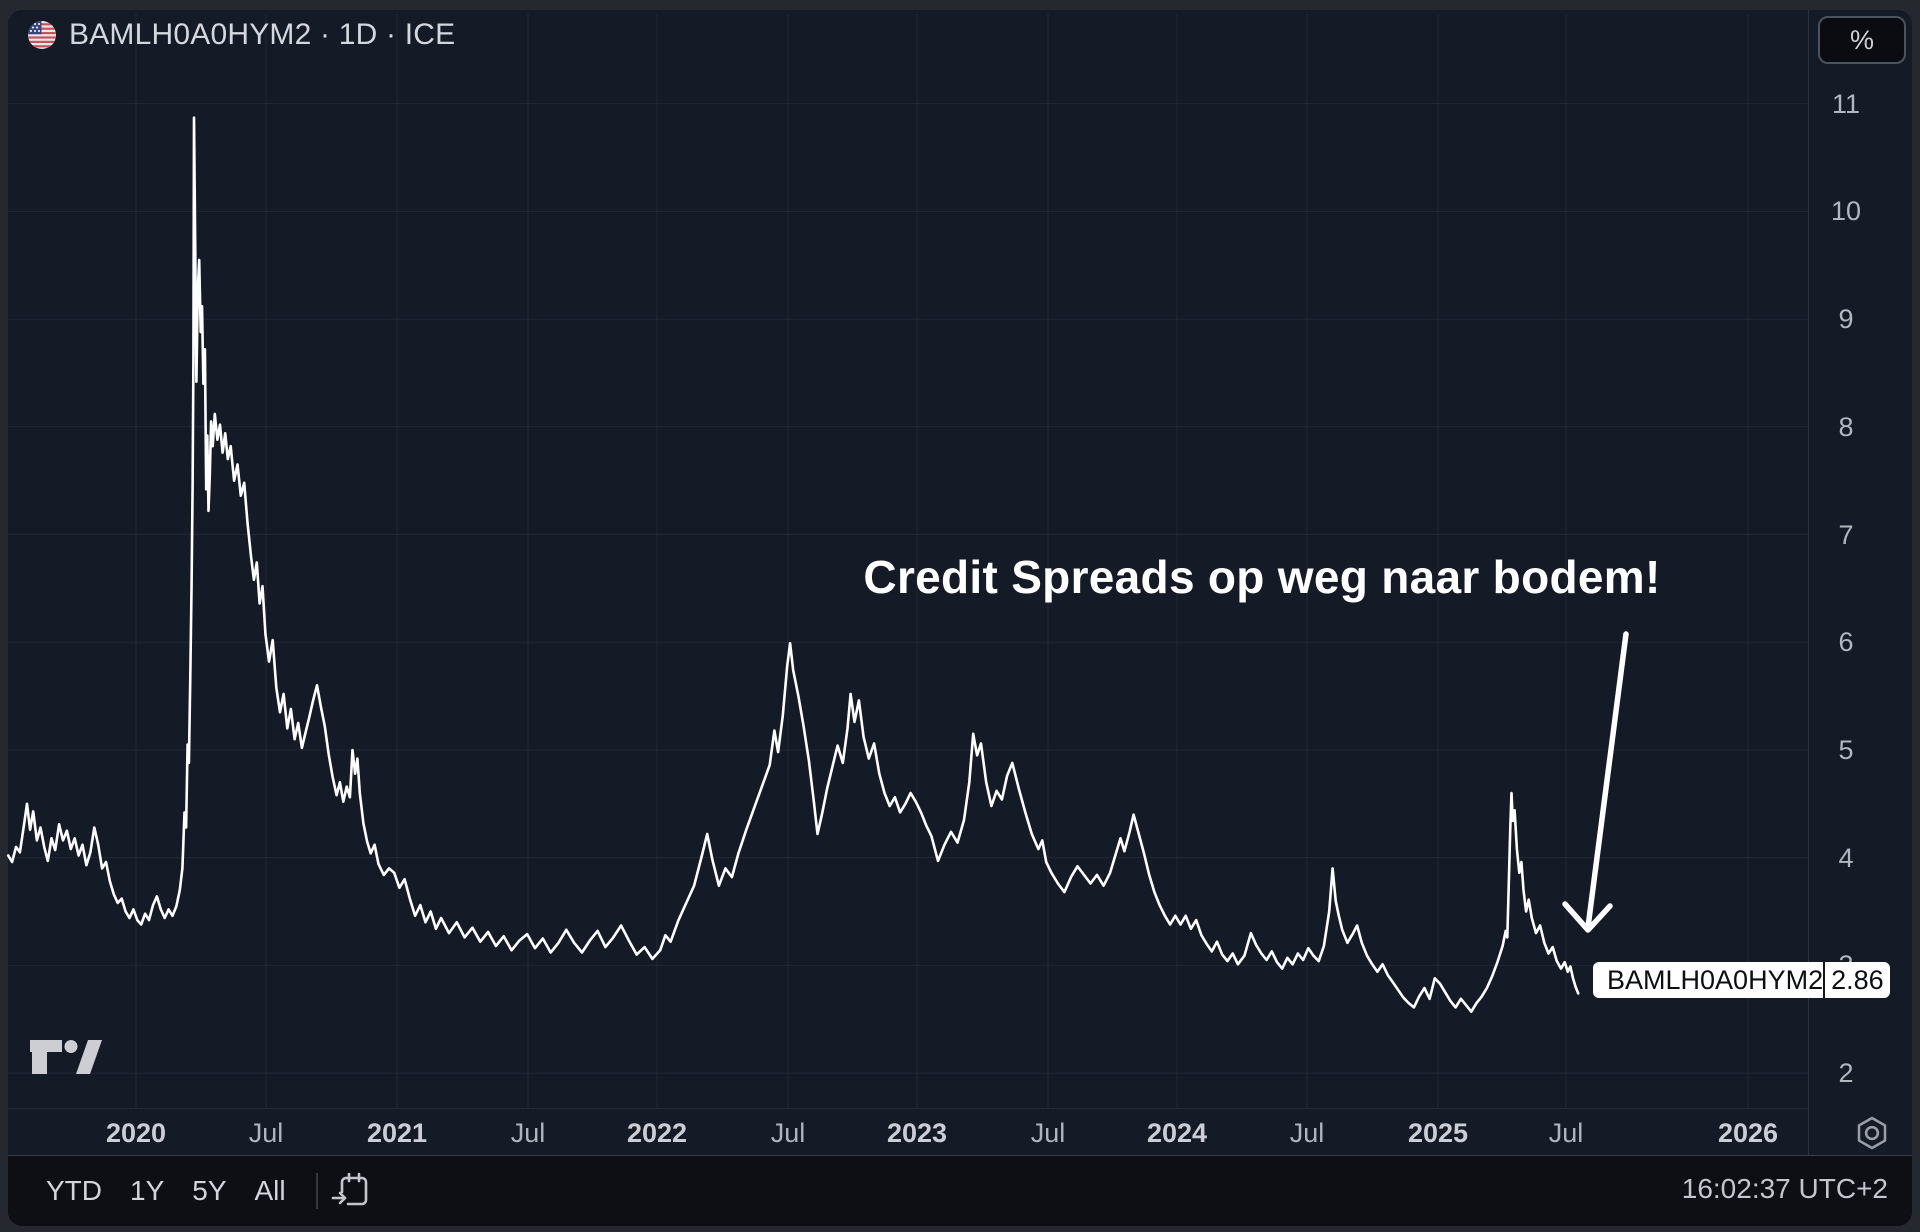  Describe the element at coordinates (209, 1190) in the screenshot. I see `range-button-5y: 5Y` at that location.